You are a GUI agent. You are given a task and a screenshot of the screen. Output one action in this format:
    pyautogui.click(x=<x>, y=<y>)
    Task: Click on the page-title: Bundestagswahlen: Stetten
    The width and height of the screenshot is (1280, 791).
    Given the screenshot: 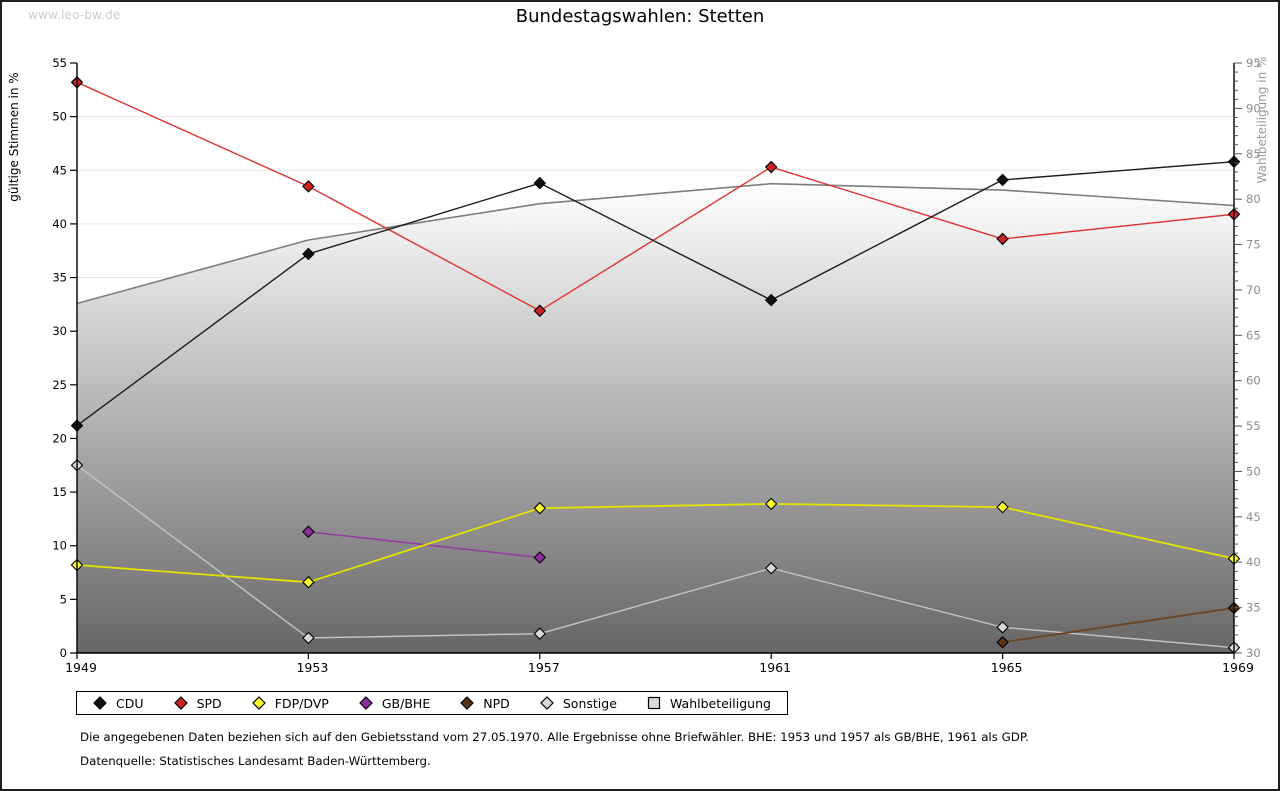 What is the action you would take?
    pyautogui.click(x=640, y=16)
    